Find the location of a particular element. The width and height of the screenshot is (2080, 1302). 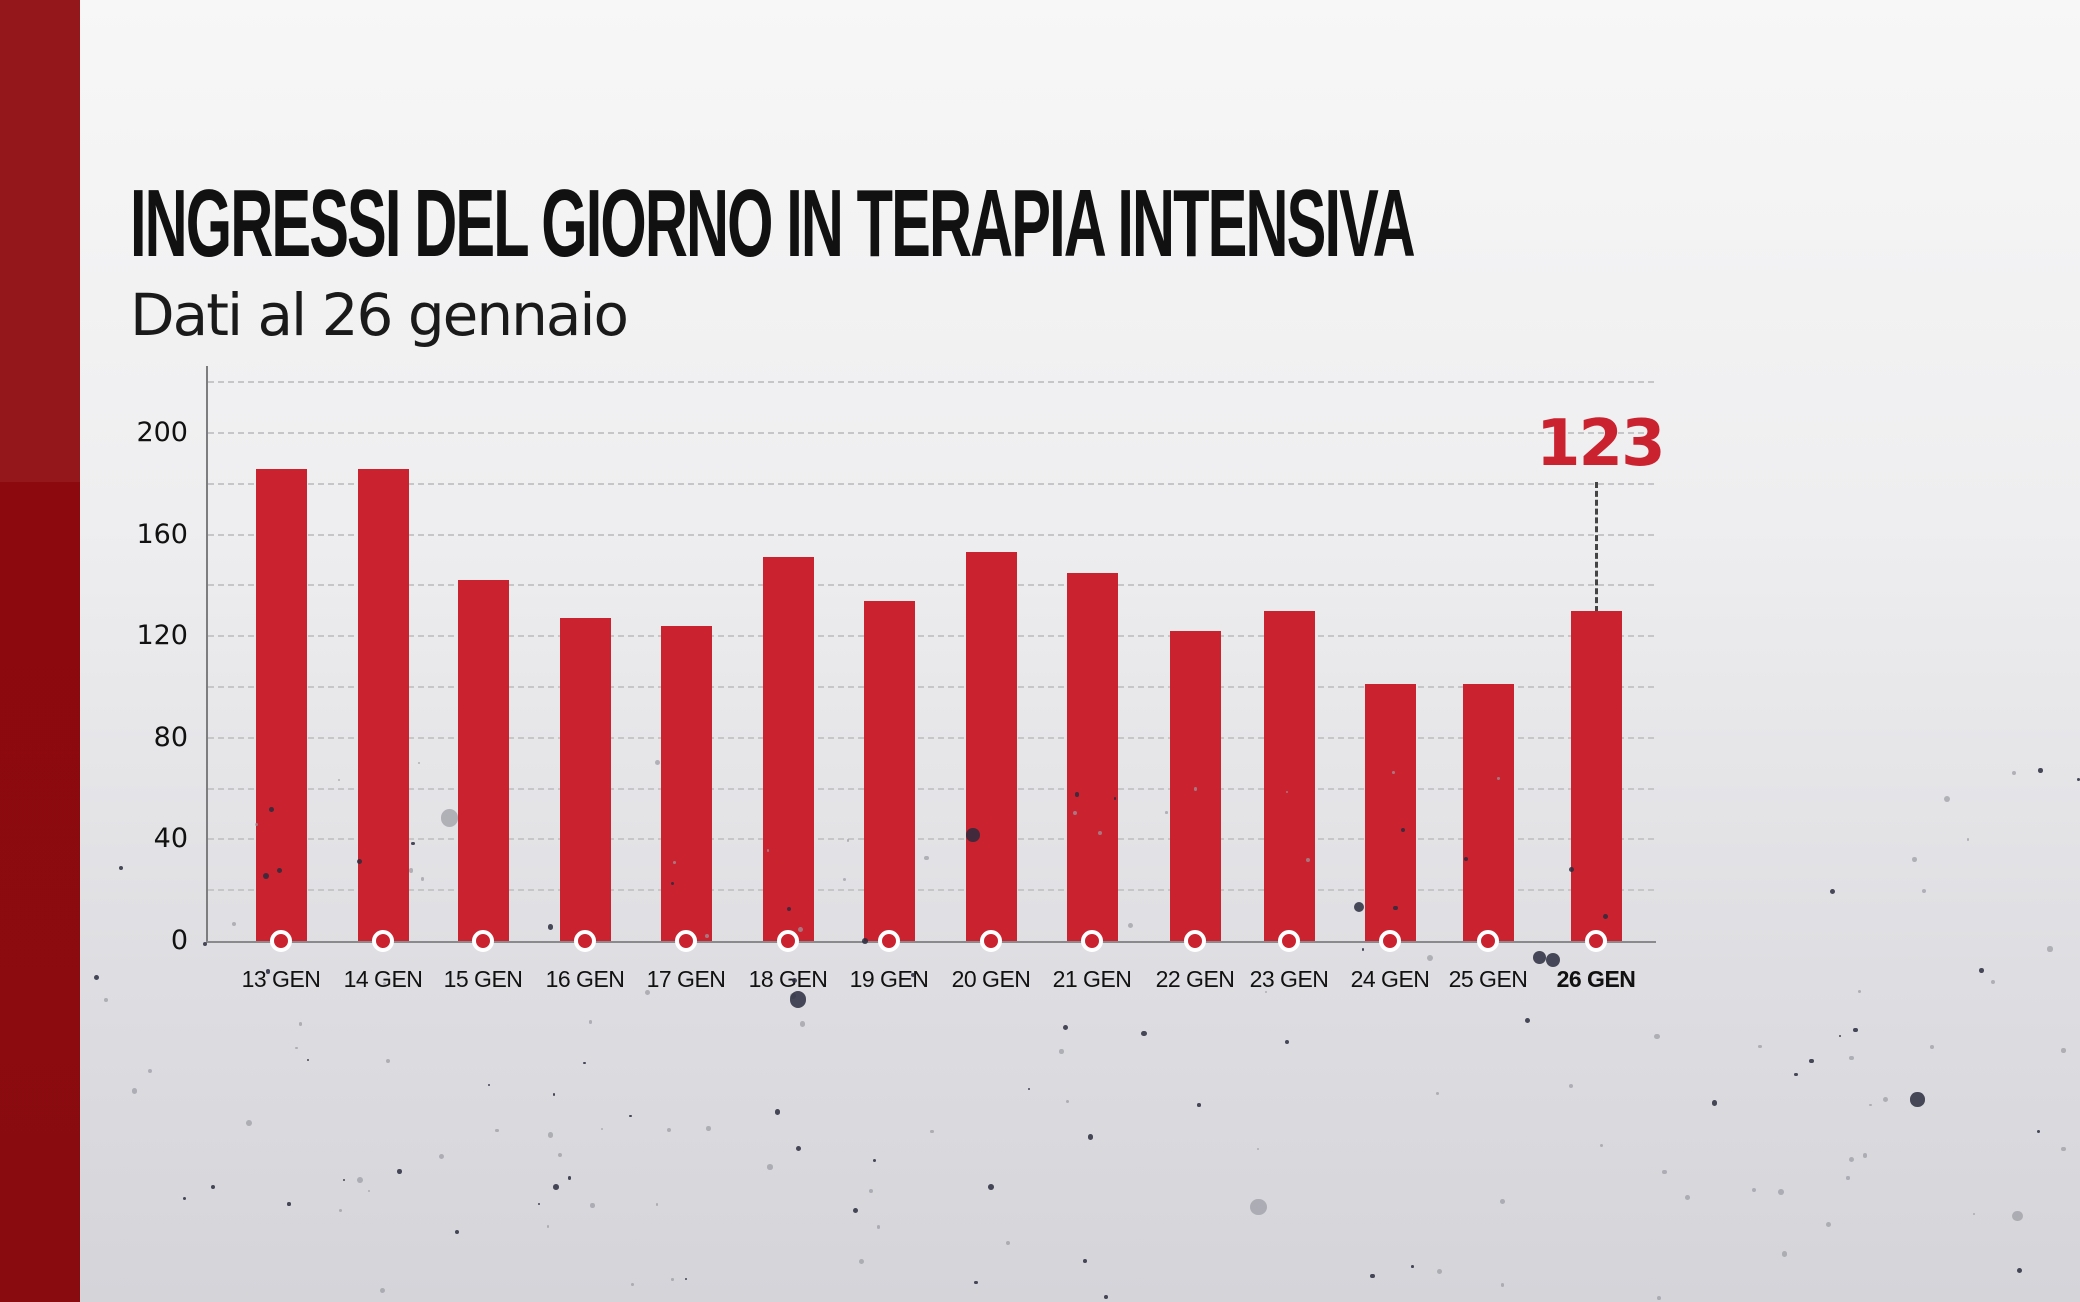

x-tick-label: 17 GEN is located at coordinates (686, 979).